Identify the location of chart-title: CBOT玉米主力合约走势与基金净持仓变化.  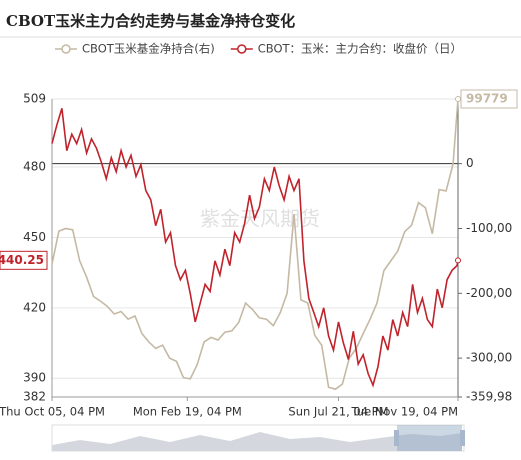
(150, 21).